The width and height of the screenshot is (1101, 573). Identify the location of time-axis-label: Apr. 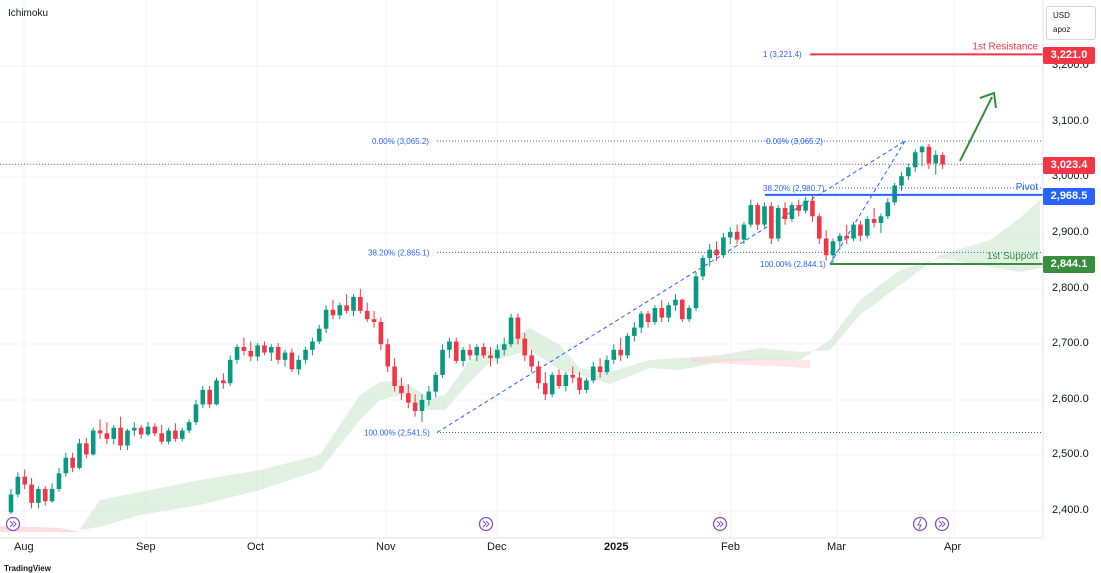
(953, 547).